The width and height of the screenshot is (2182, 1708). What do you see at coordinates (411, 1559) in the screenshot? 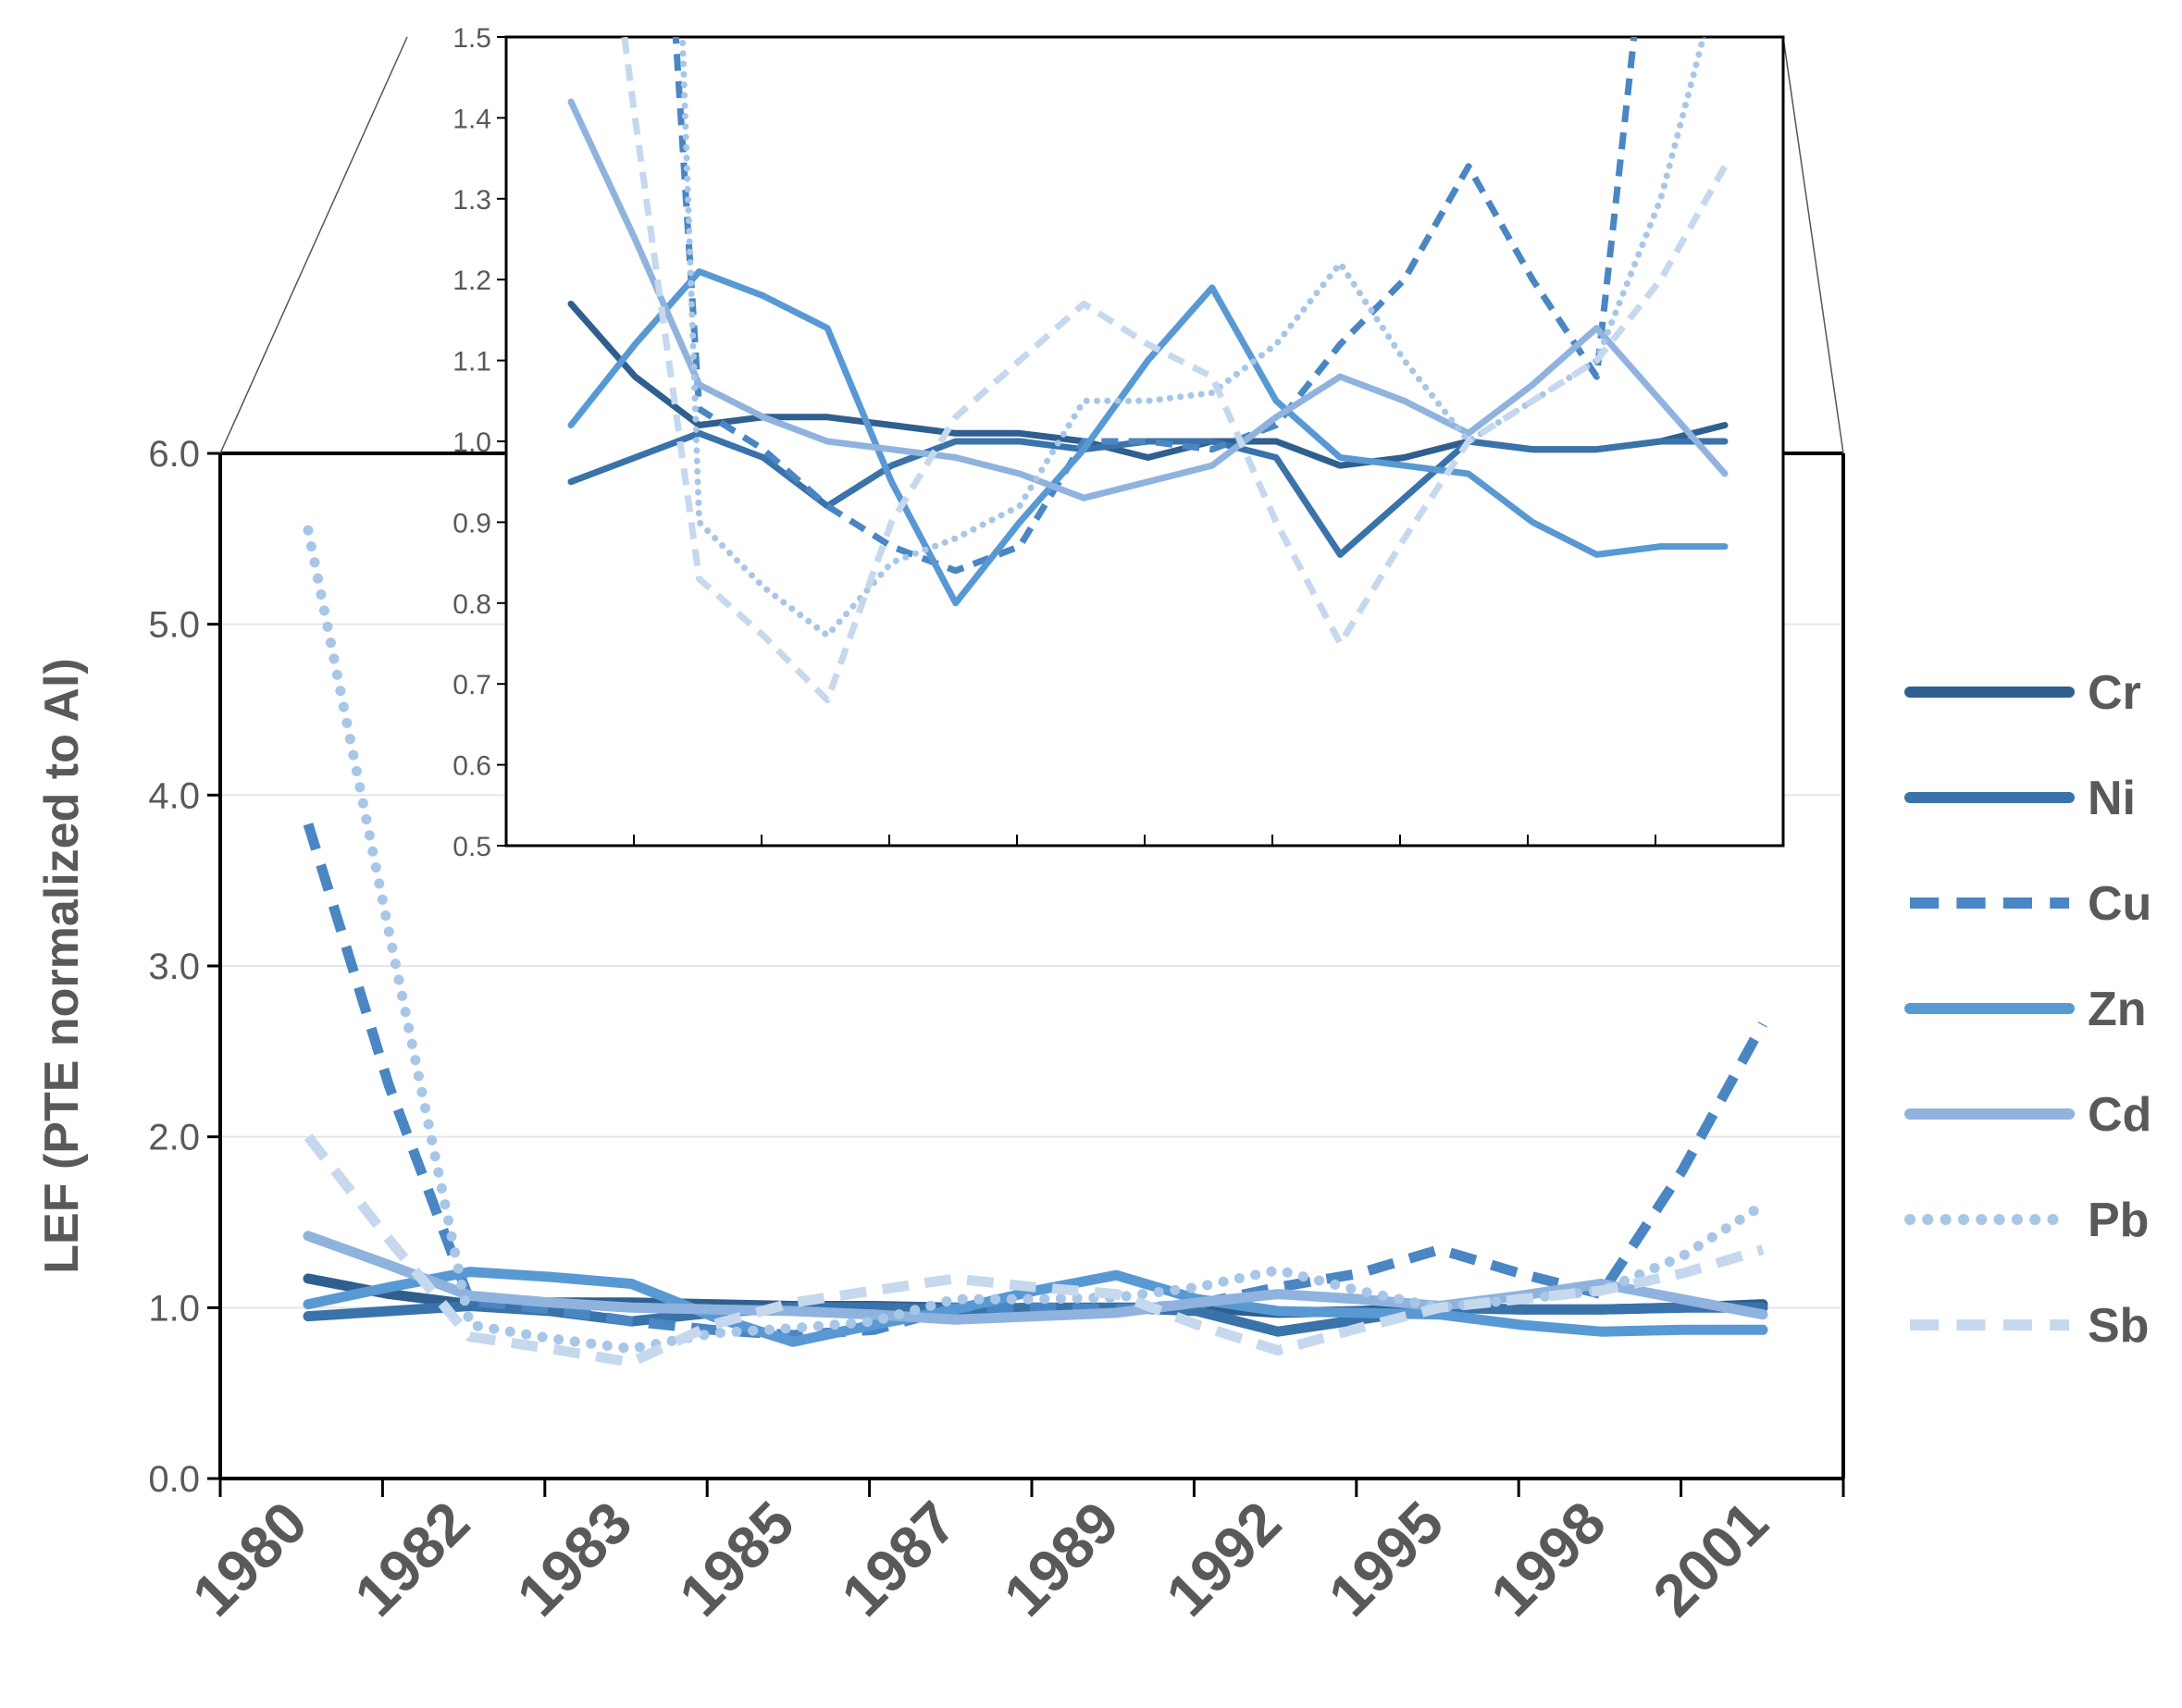
I see `main-x-tick-label: 1982` at bounding box center [411, 1559].